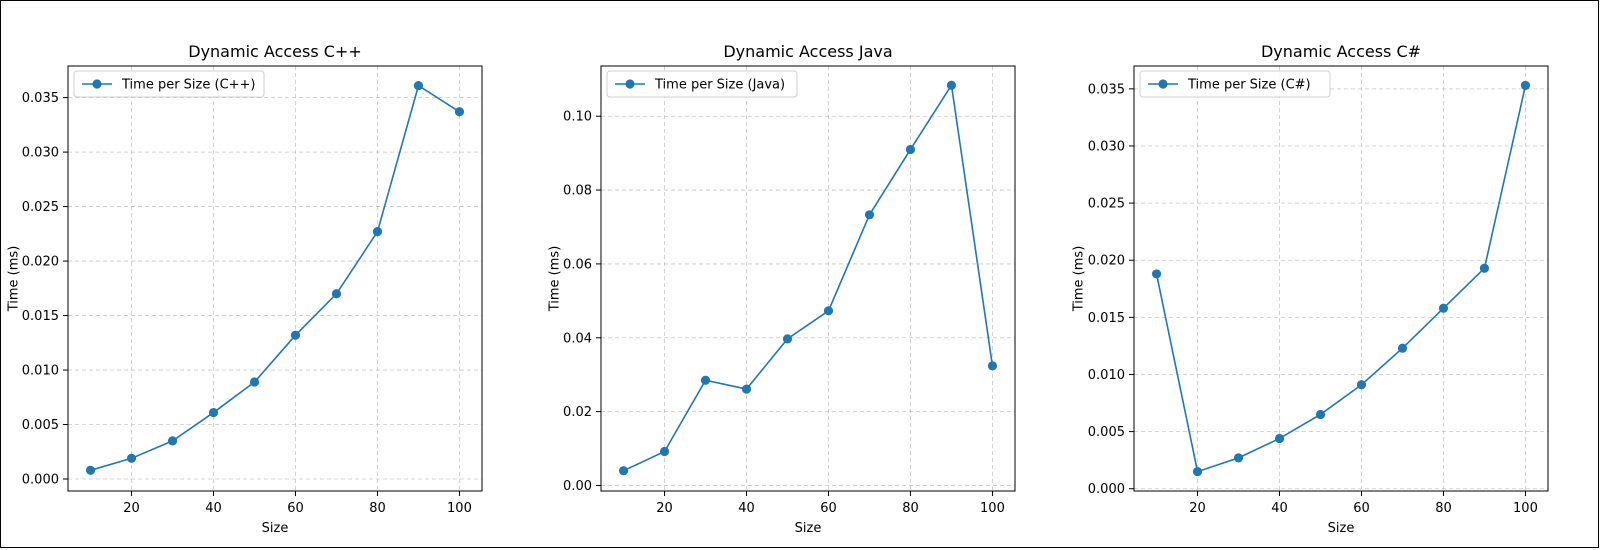 This screenshot has width=1601, height=550. What do you see at coordinates (577, 412) in the screenshot?
I see `y-tick-label: 0.02` at bounding box center [577, 412].